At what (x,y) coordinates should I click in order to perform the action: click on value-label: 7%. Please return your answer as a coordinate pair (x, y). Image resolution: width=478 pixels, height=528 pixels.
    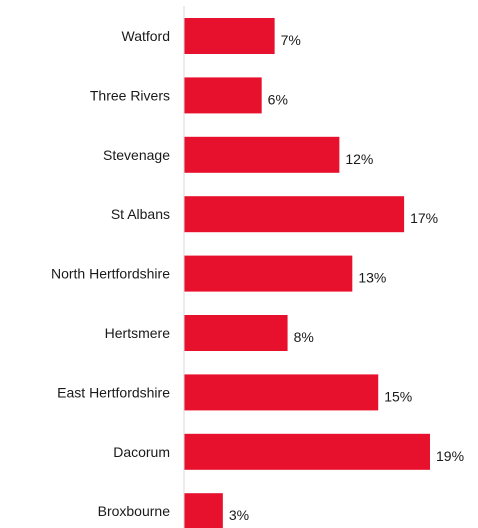
    Looking at the image, I should click on (291, 40).